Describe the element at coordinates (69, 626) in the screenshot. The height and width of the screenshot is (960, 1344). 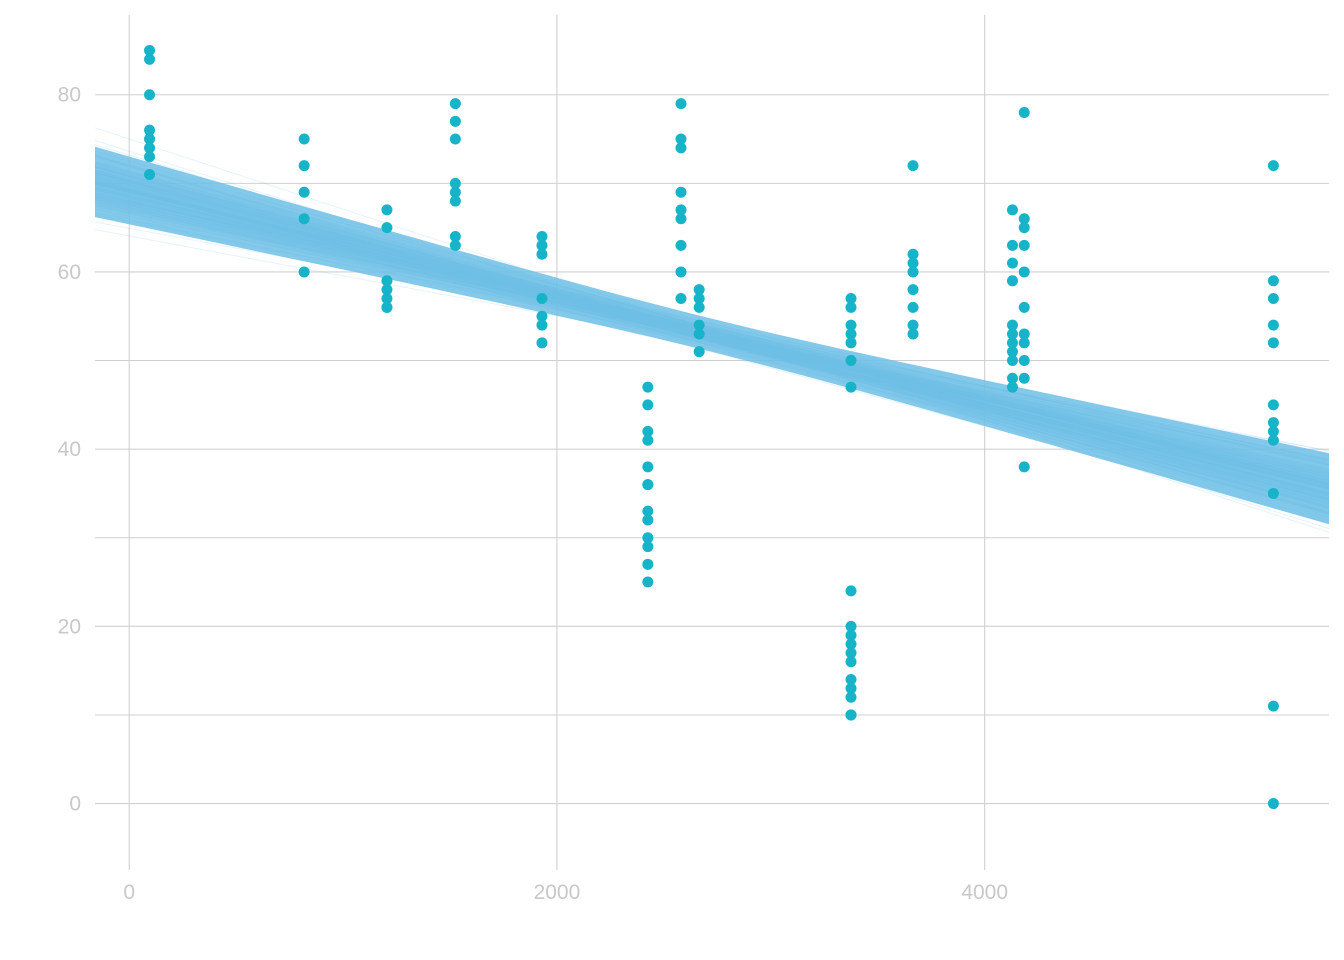
I see `y-tick-label: 20` at that location.